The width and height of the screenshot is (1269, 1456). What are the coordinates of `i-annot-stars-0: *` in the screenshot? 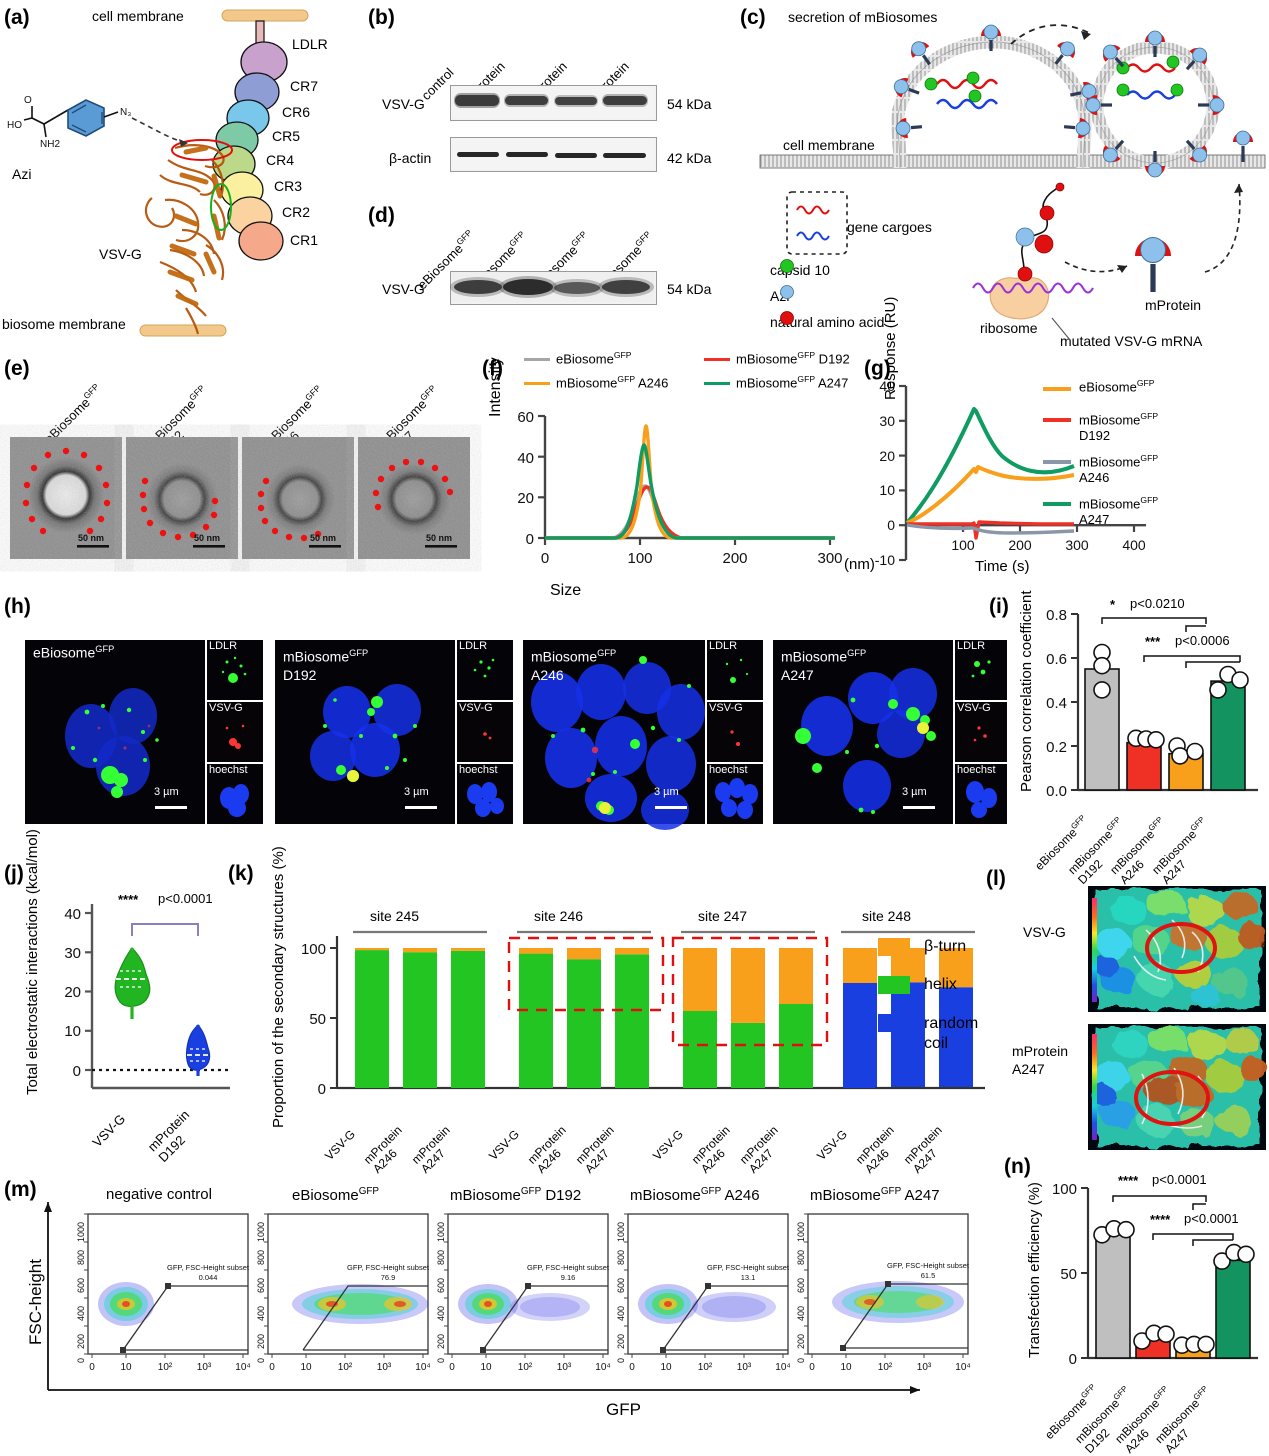 It's located at (1113, 604).